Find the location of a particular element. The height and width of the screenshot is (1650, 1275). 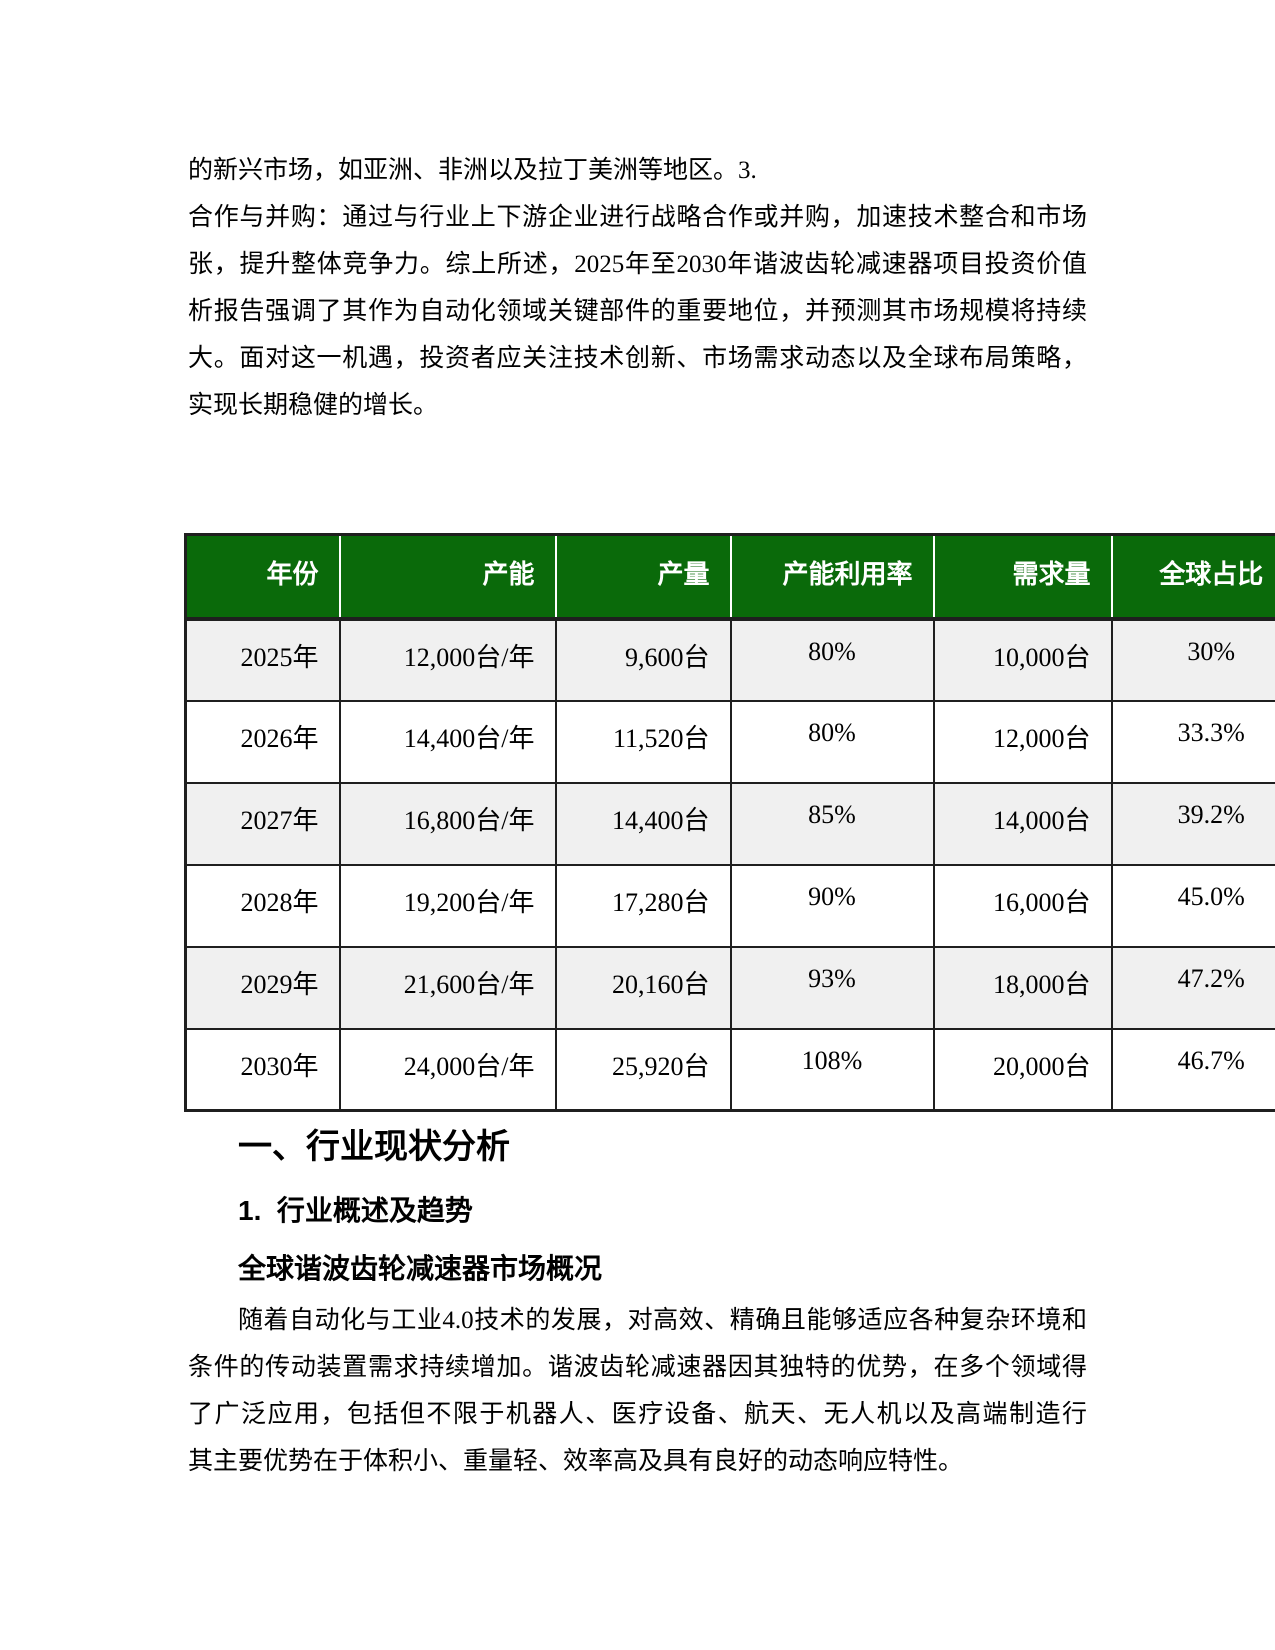

table-row: 2025年 12,000台/年 9,600台 80% 10,000台 30% is located at coordinates (729, 659).